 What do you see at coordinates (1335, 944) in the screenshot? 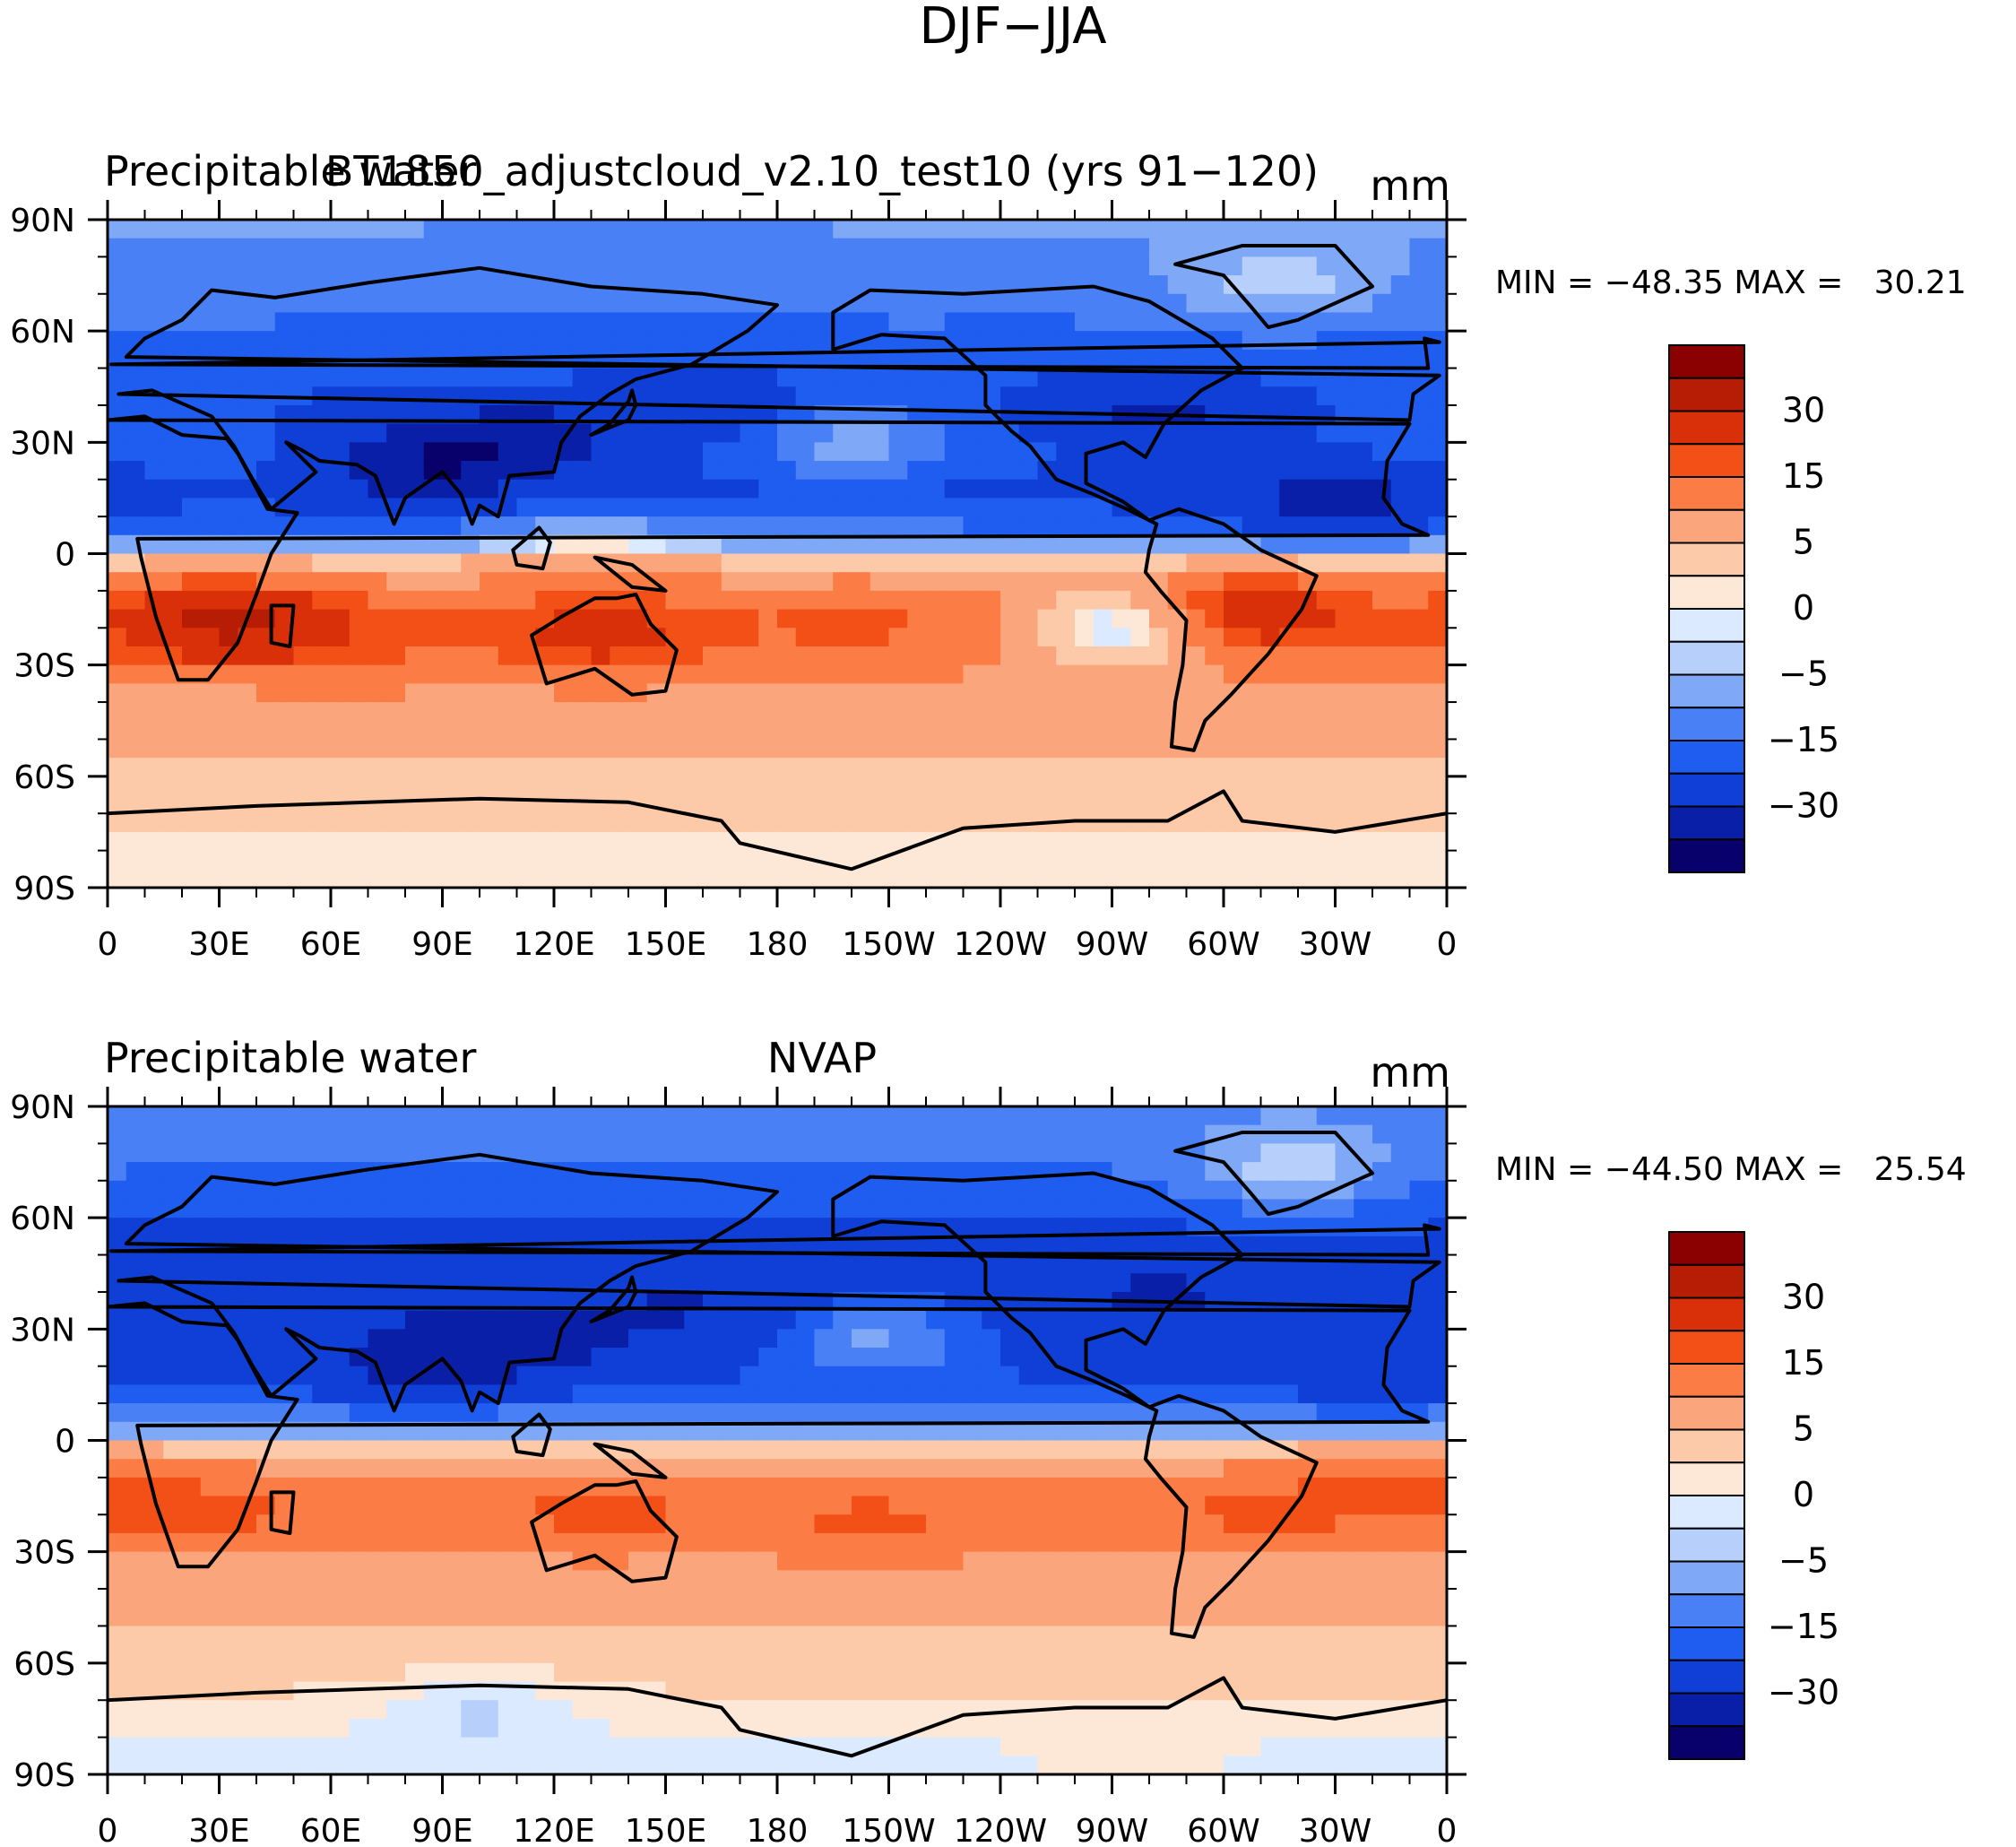
I see `x-tick-label: 30W` at bounding box center [1335, 944].